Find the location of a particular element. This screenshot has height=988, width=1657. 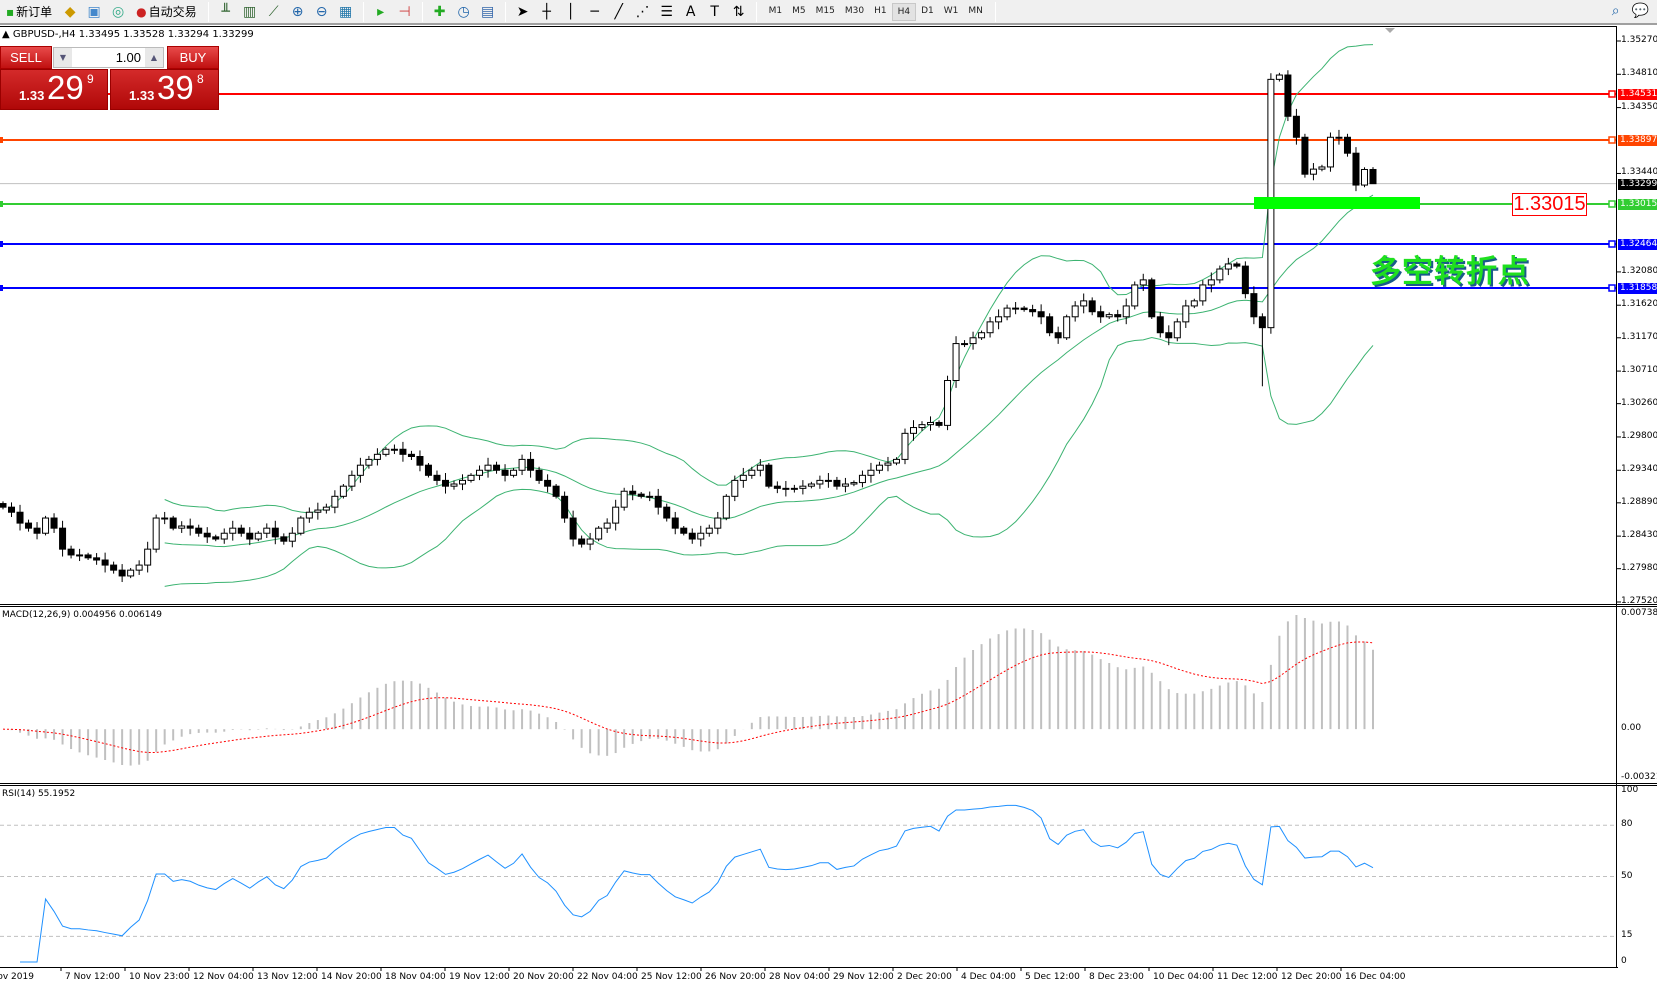

zoom-in-icon: ⊕ is located at coordinates (297, 11).